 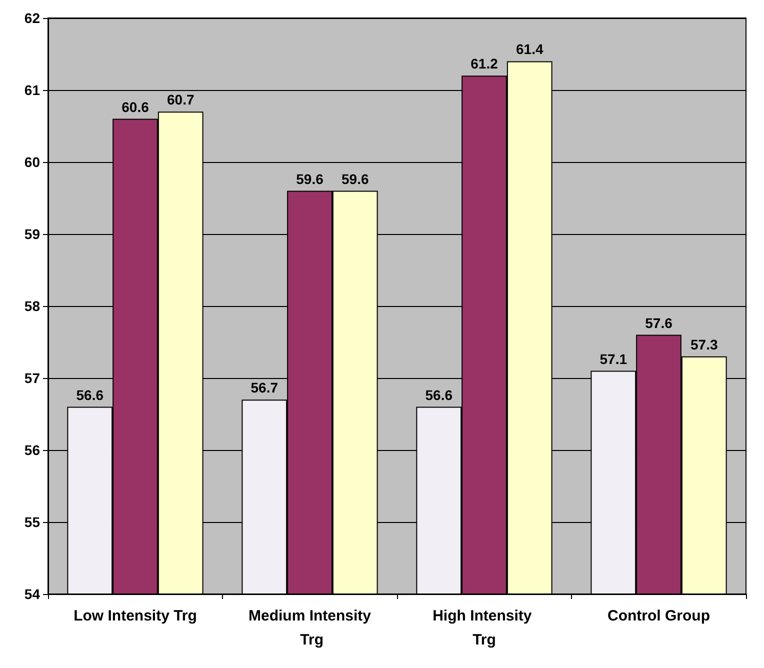 What do you see at coordinates (530, 49) in the screenshot?
I see `data-label: 61.4` at bounding box center [530, 49].